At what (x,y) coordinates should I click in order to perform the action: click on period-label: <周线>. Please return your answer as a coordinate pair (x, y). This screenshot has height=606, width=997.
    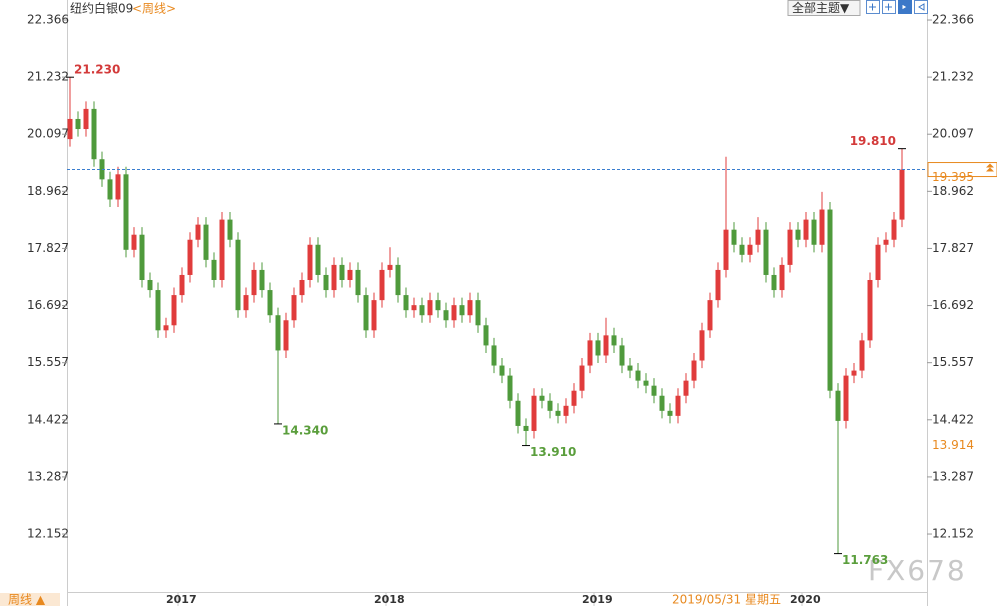
    Looking at the image, I should click on (154, 9).